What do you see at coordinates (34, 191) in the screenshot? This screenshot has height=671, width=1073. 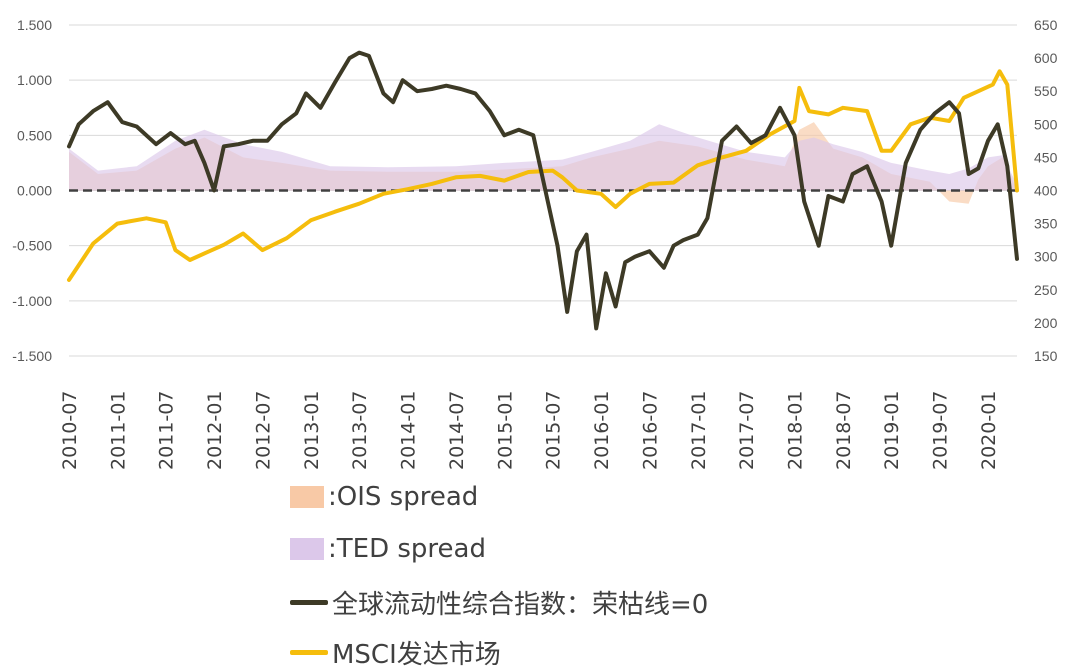 I see `left-tick-label: 0.000` at bounding box center [34, 191].